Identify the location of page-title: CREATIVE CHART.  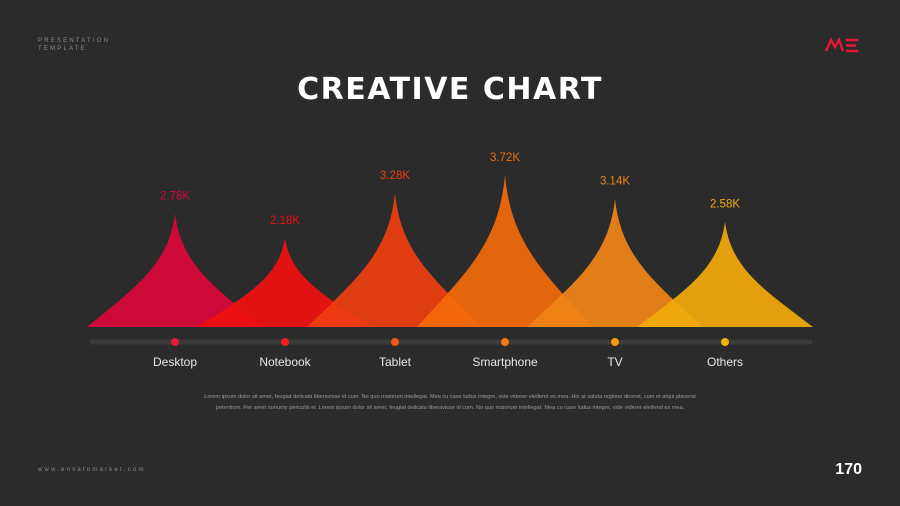
(450, 89).